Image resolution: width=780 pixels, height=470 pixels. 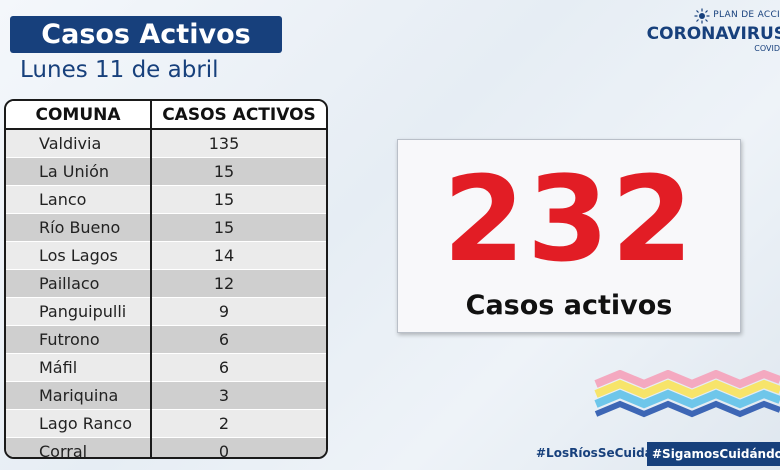 I want to click on table-header-row: COMUNA CASOS ACTIVOS, so click(x=166, y=115).